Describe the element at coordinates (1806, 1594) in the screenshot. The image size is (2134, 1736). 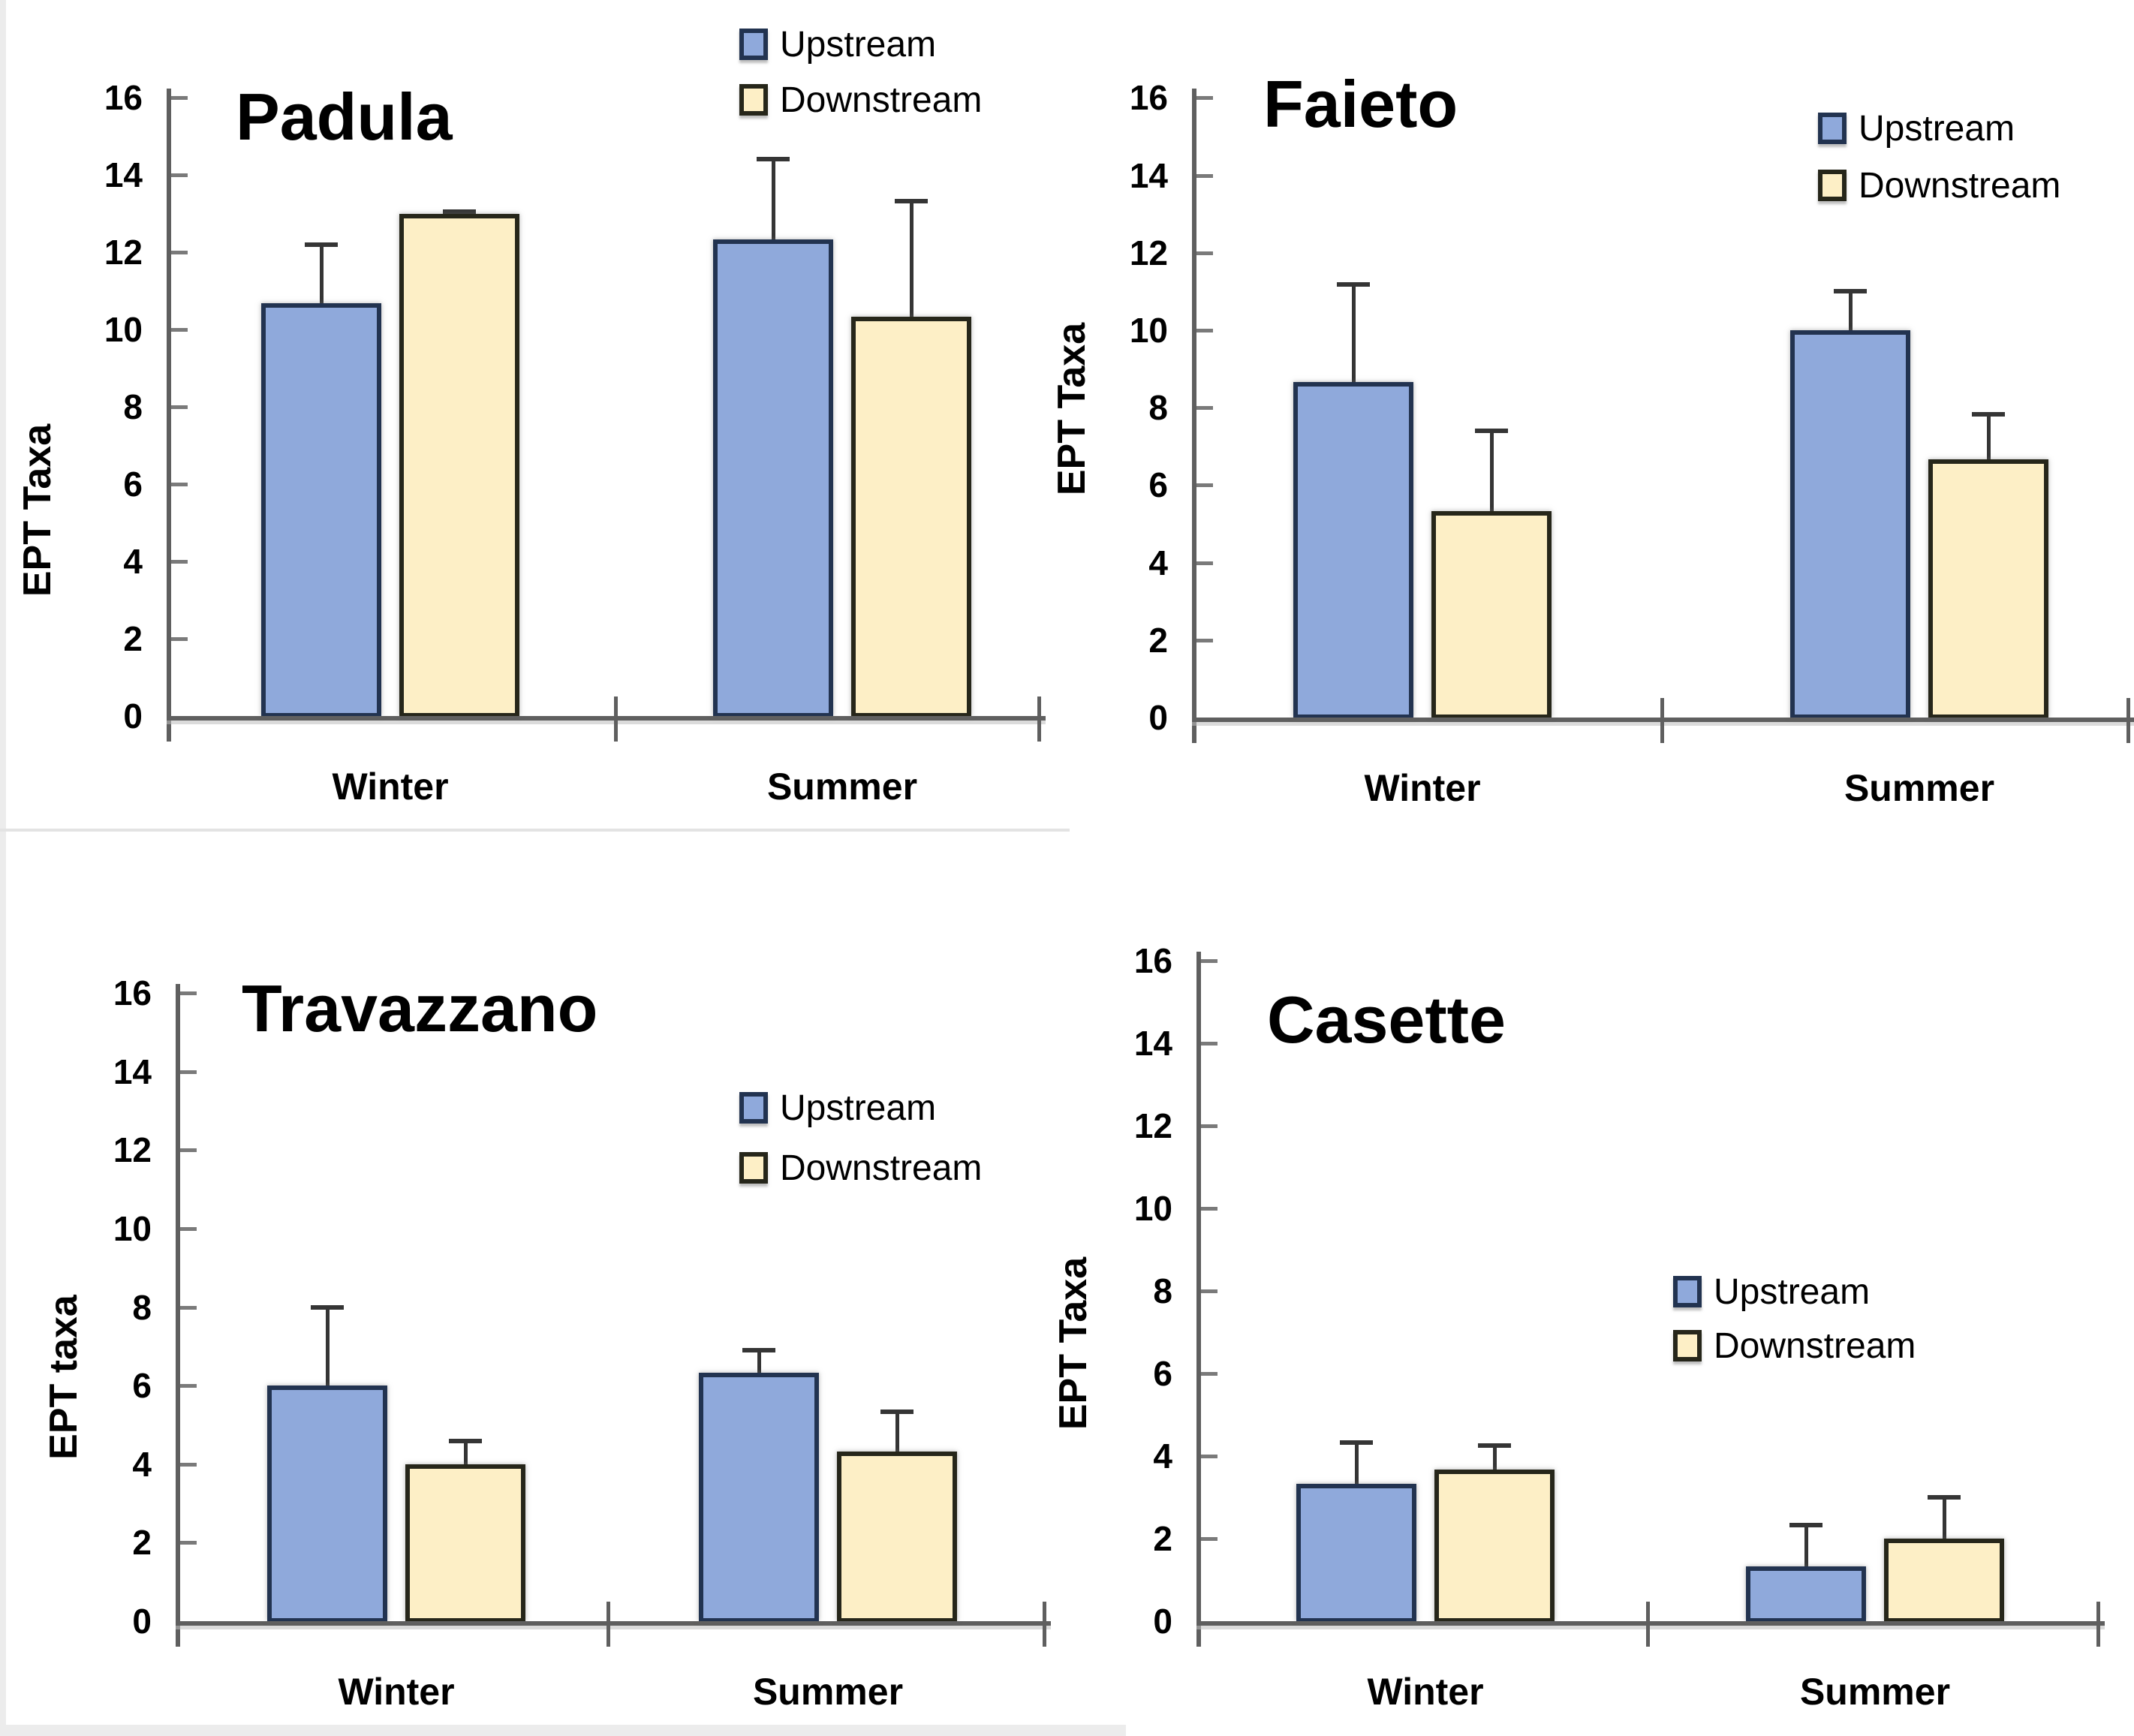
I see `casette-summer-upstream-bar` at that location.